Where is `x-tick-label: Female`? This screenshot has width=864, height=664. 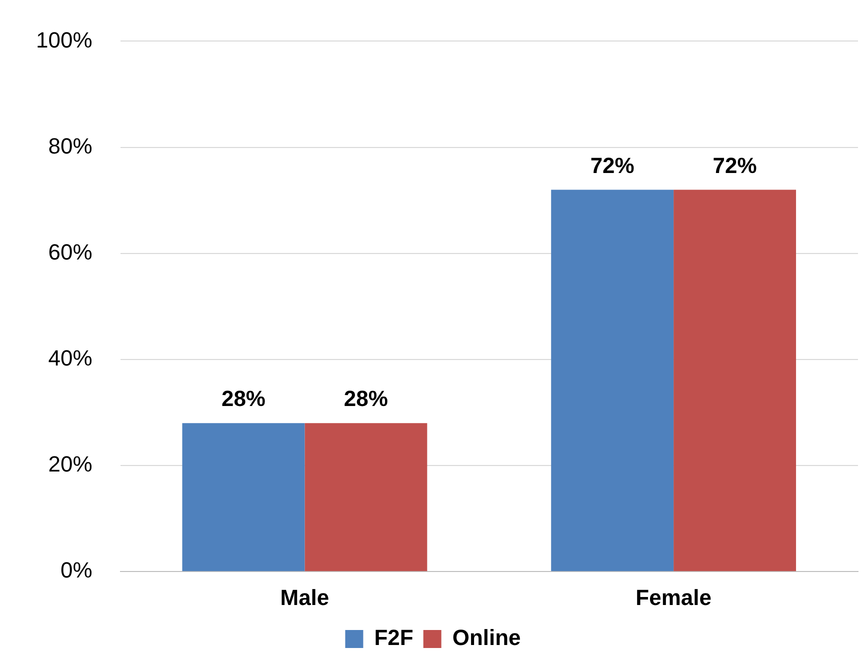 x-tick-label: Female is located at coordinates (674, 597).